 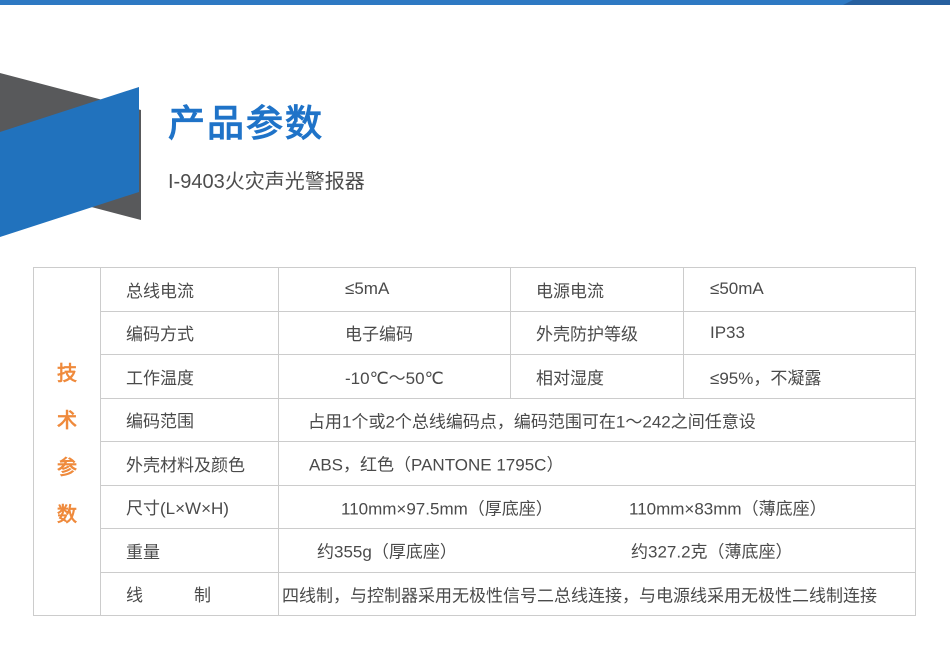 What do you see at coordinates (190, 332) in the screenshot?
I see `spec-label: 编码方式` at bounding box center [190, 332].